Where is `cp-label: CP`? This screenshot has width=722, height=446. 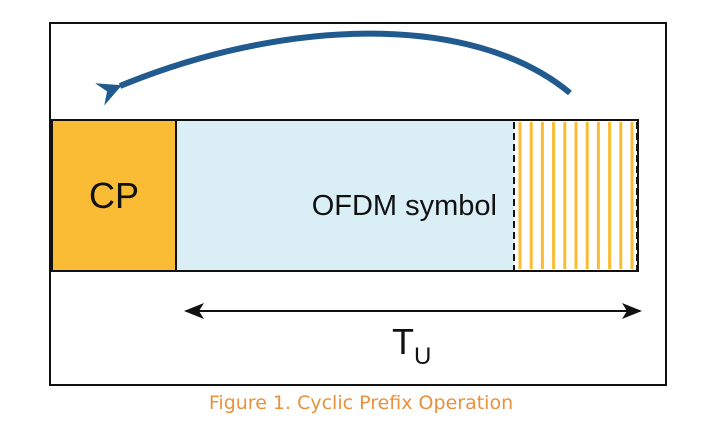
cp-label: CP is located at coordinates (114, 195).